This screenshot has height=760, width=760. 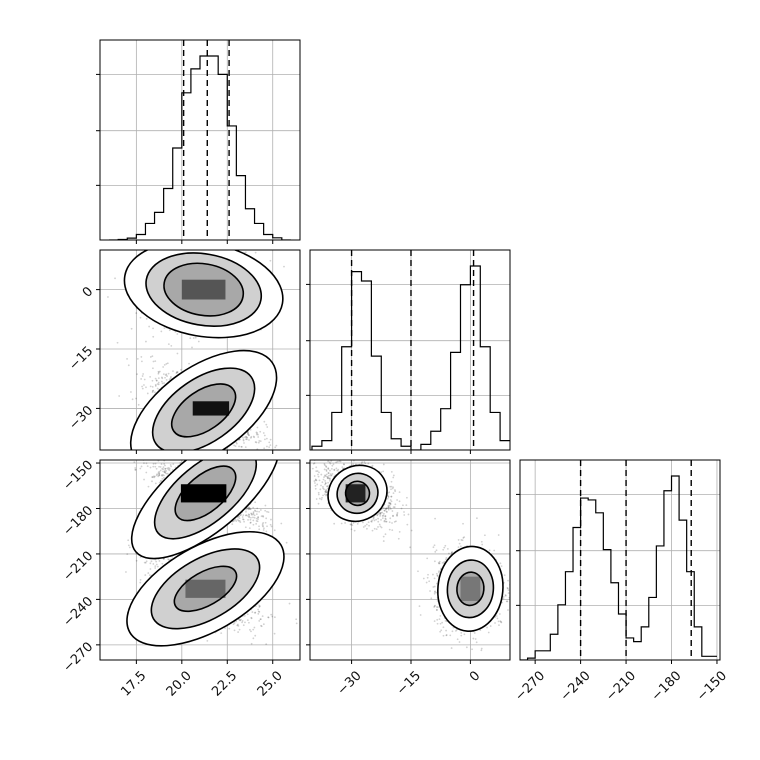 What do you see at coordinates (200, 140) in the screenshot?
I see `histogram-panel-p0` at bounding box center [200, 140].